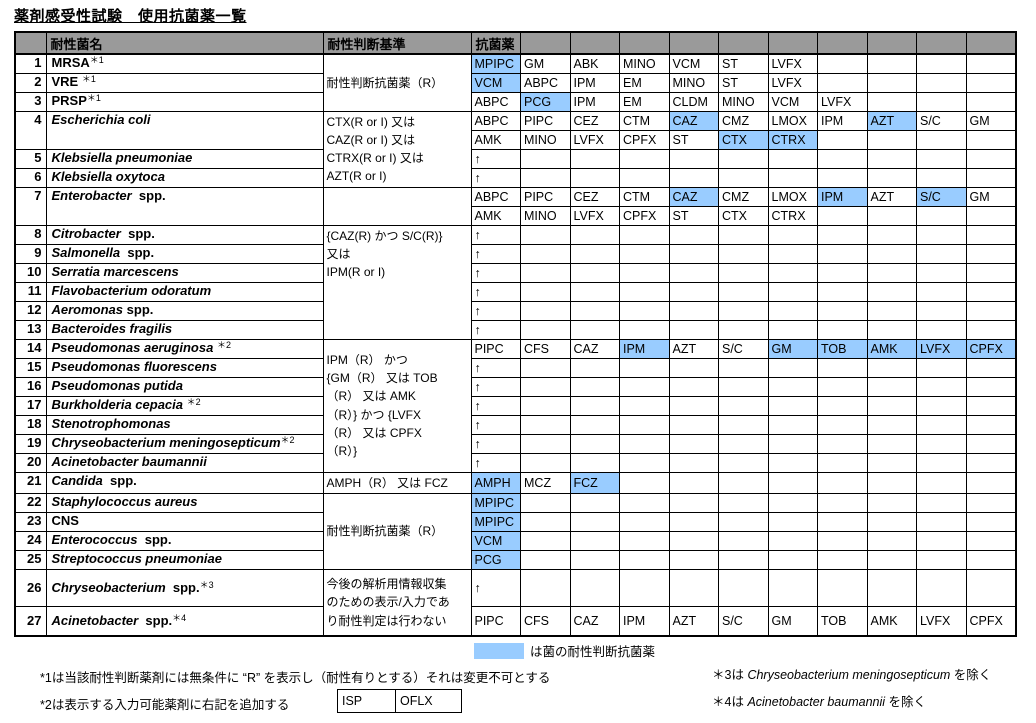 The width and height of the screenshot is (1036, 723). What do you see at coordinates (30, 621) in the screenshot?
I see `row-number-cell: 27` at bounding box center [30, 621].